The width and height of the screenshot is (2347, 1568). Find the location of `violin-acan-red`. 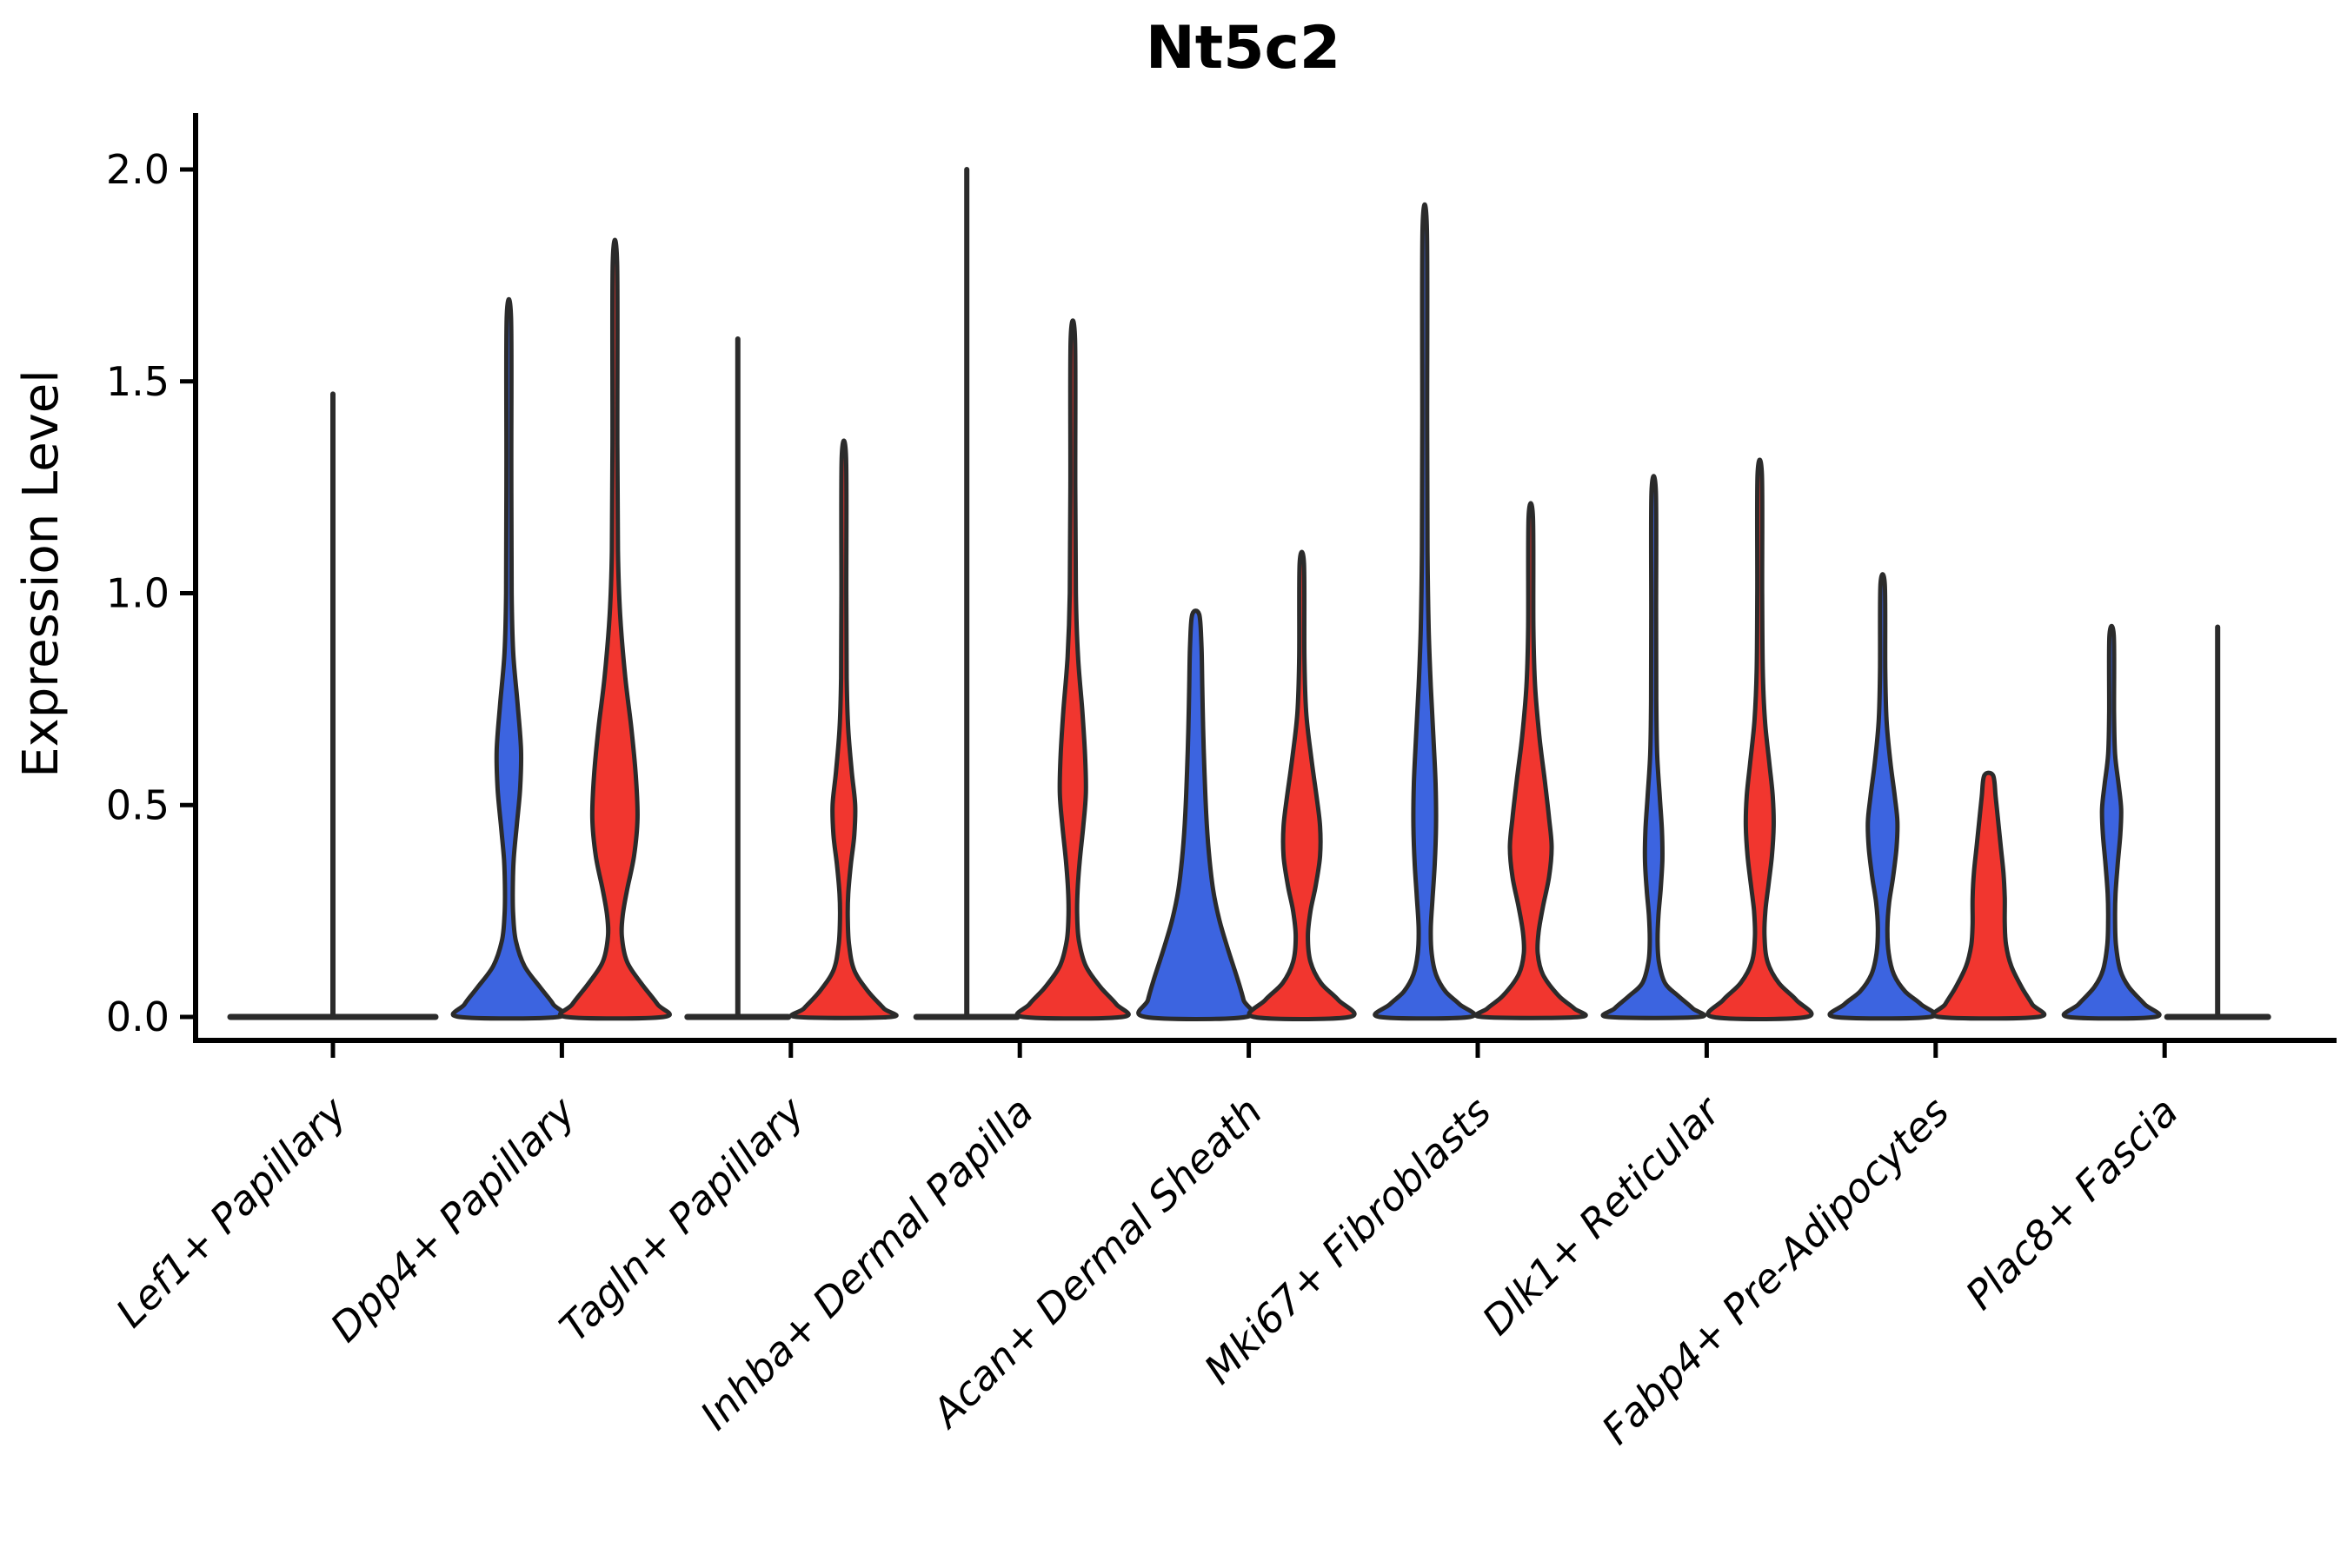

violin-acan-red is located at coordinates (1302, 785).